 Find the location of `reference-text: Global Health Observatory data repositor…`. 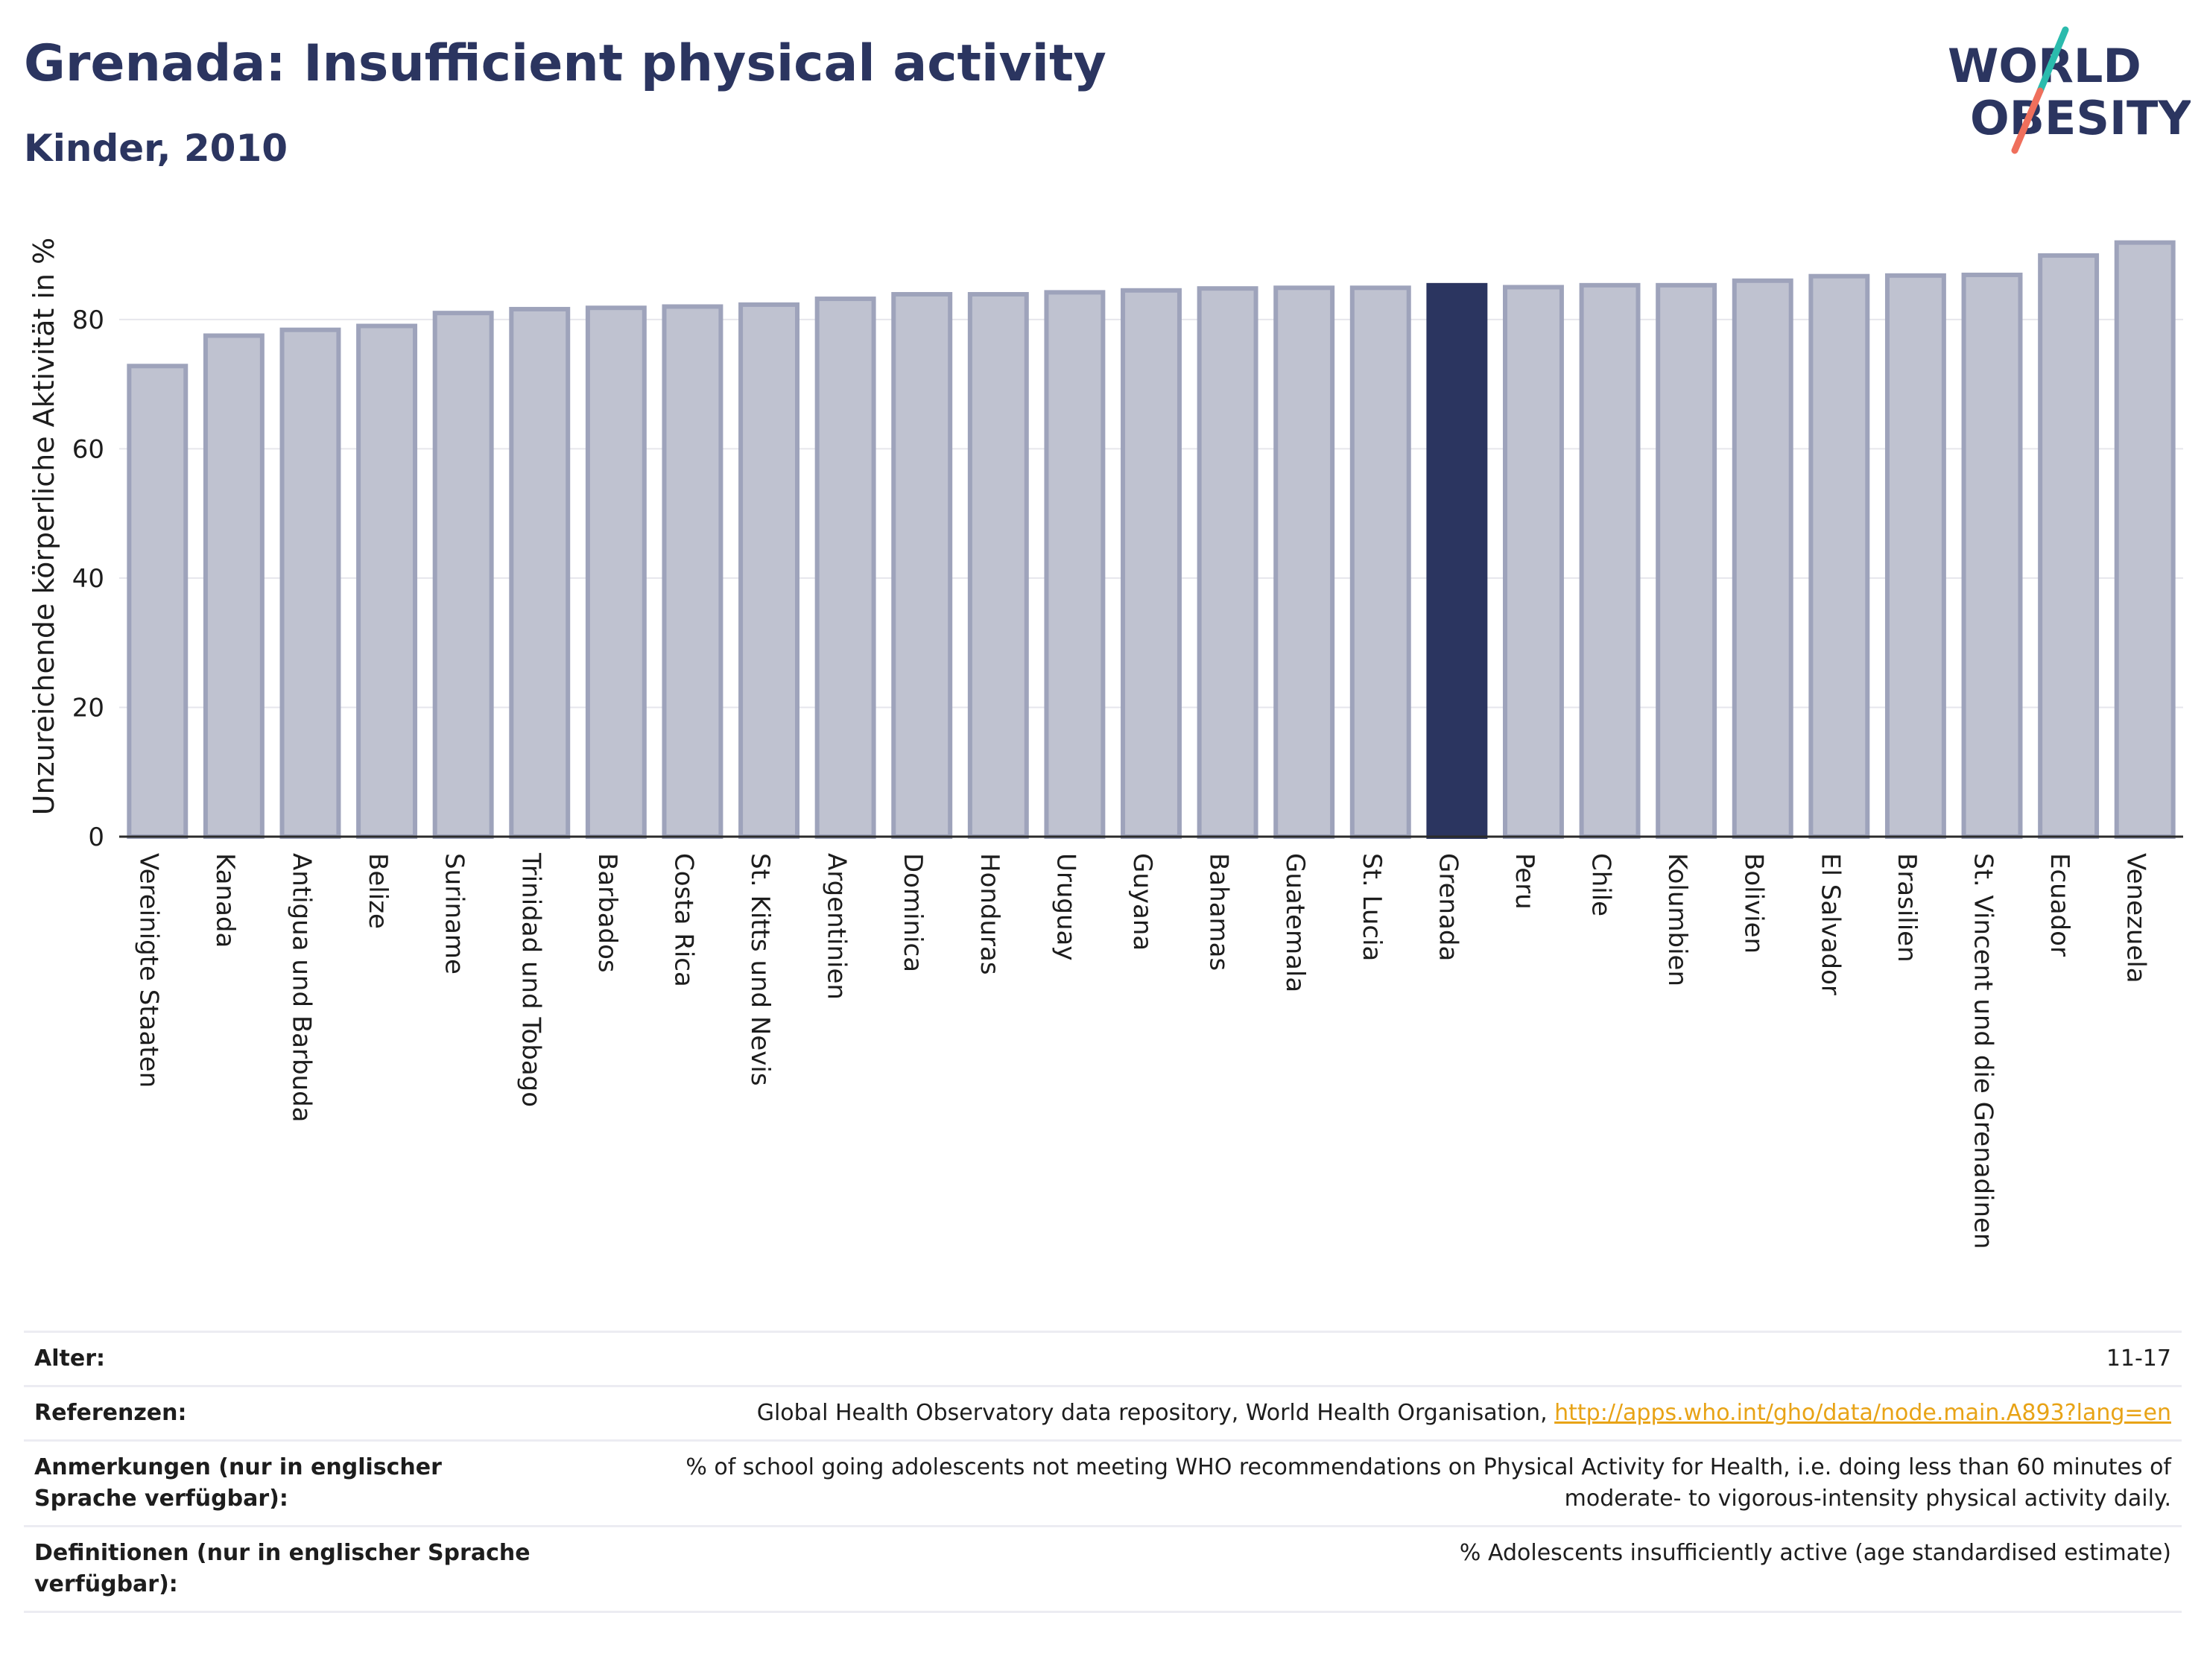

reference-text: Global Health Observatory data repositor… is located at coordinates (1155, 1413).